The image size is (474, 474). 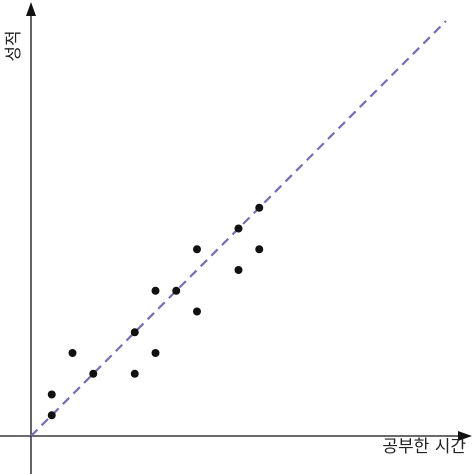 I want to click on y-axis, so click(x=31, y=238).